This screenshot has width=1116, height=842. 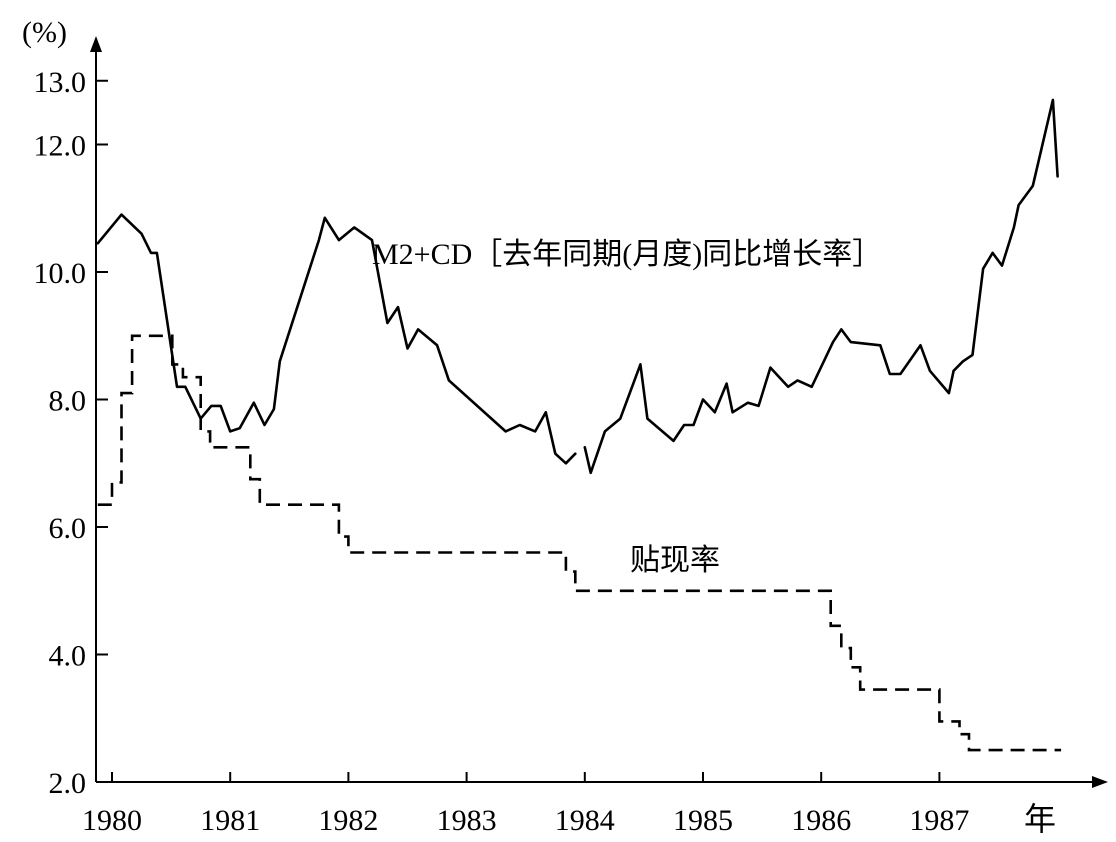 I want to click on m2-cd-growth-line, so click(x=336, y=339).